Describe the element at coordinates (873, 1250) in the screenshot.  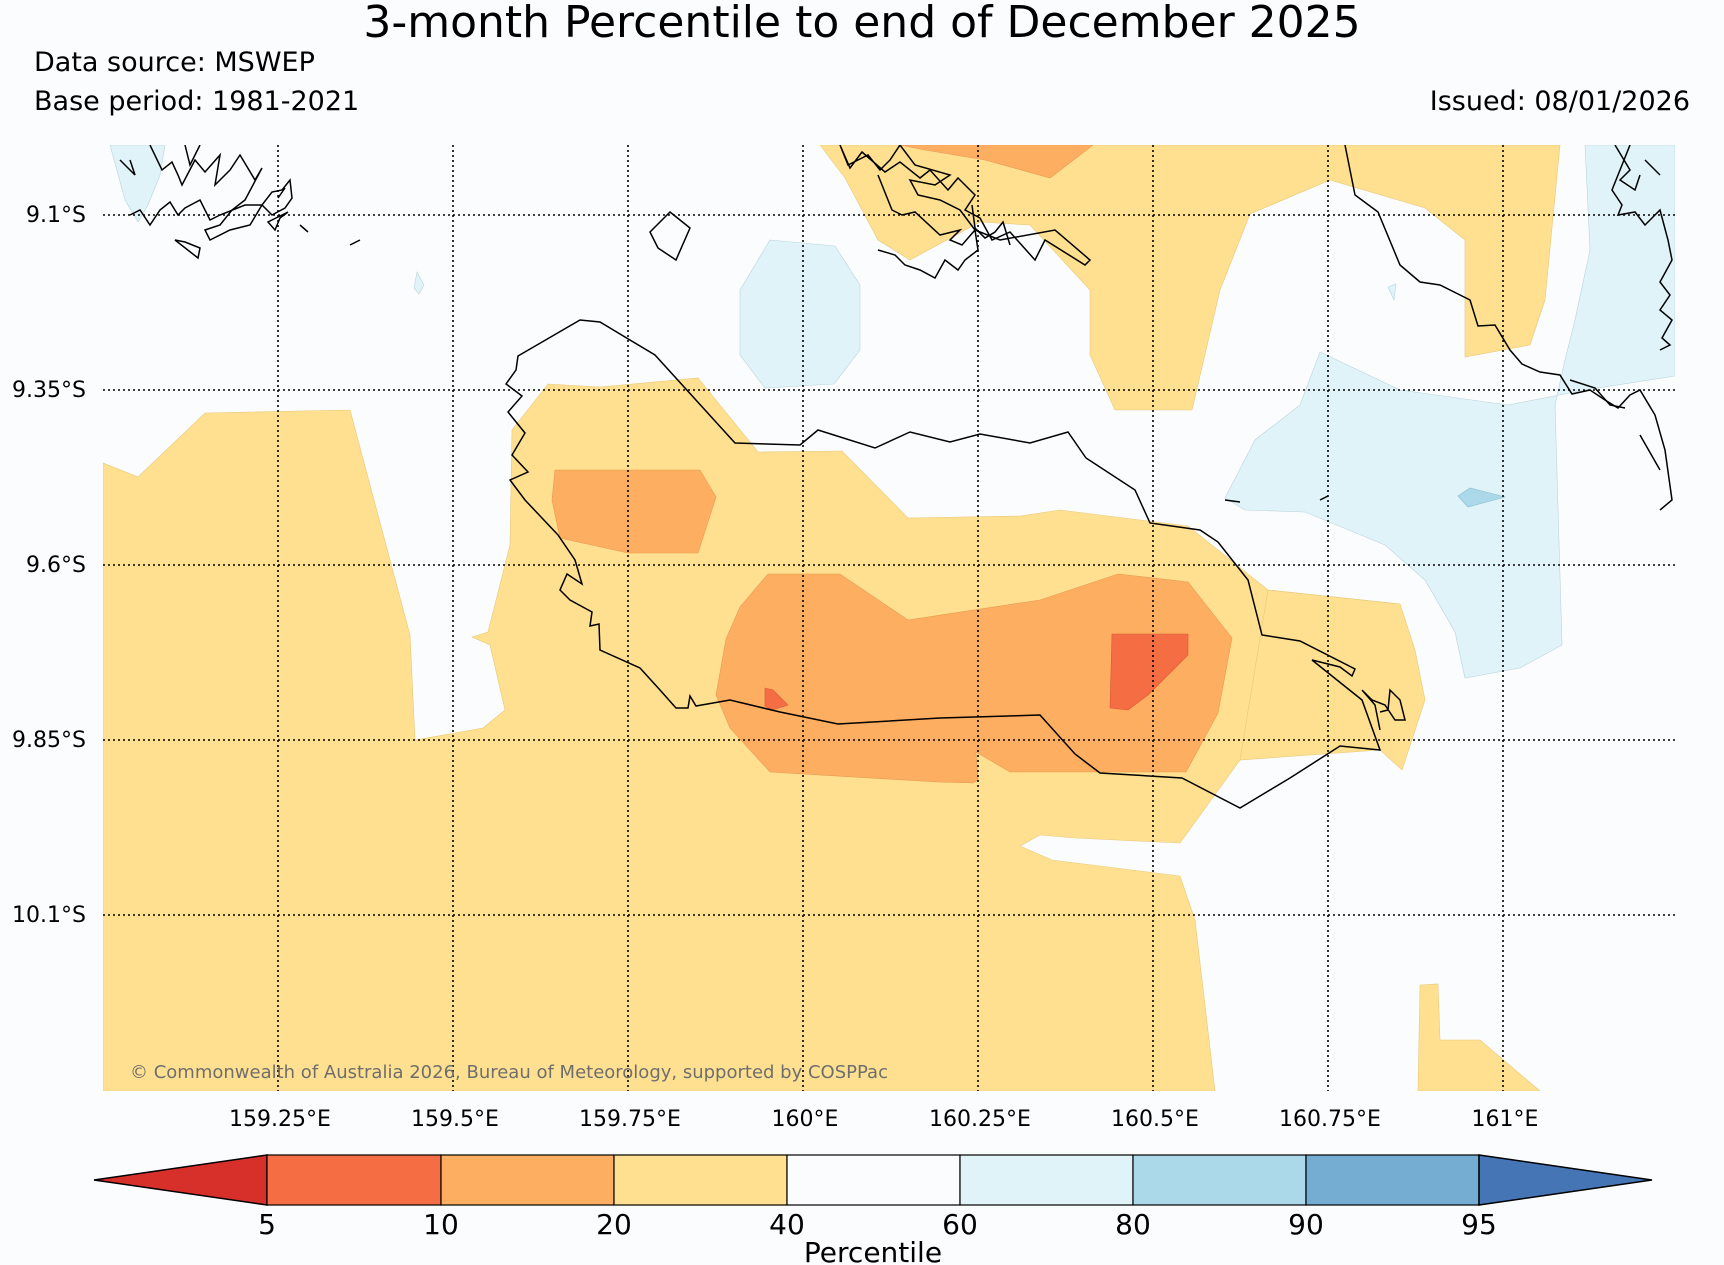
I see `colorbar-label: Percentile` at that location.